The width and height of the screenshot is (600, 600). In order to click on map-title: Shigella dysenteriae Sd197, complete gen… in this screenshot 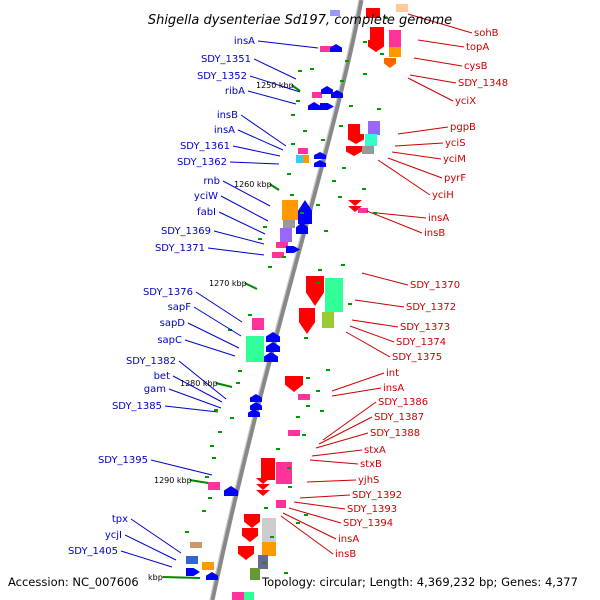, I will do `click(300, 20)`.